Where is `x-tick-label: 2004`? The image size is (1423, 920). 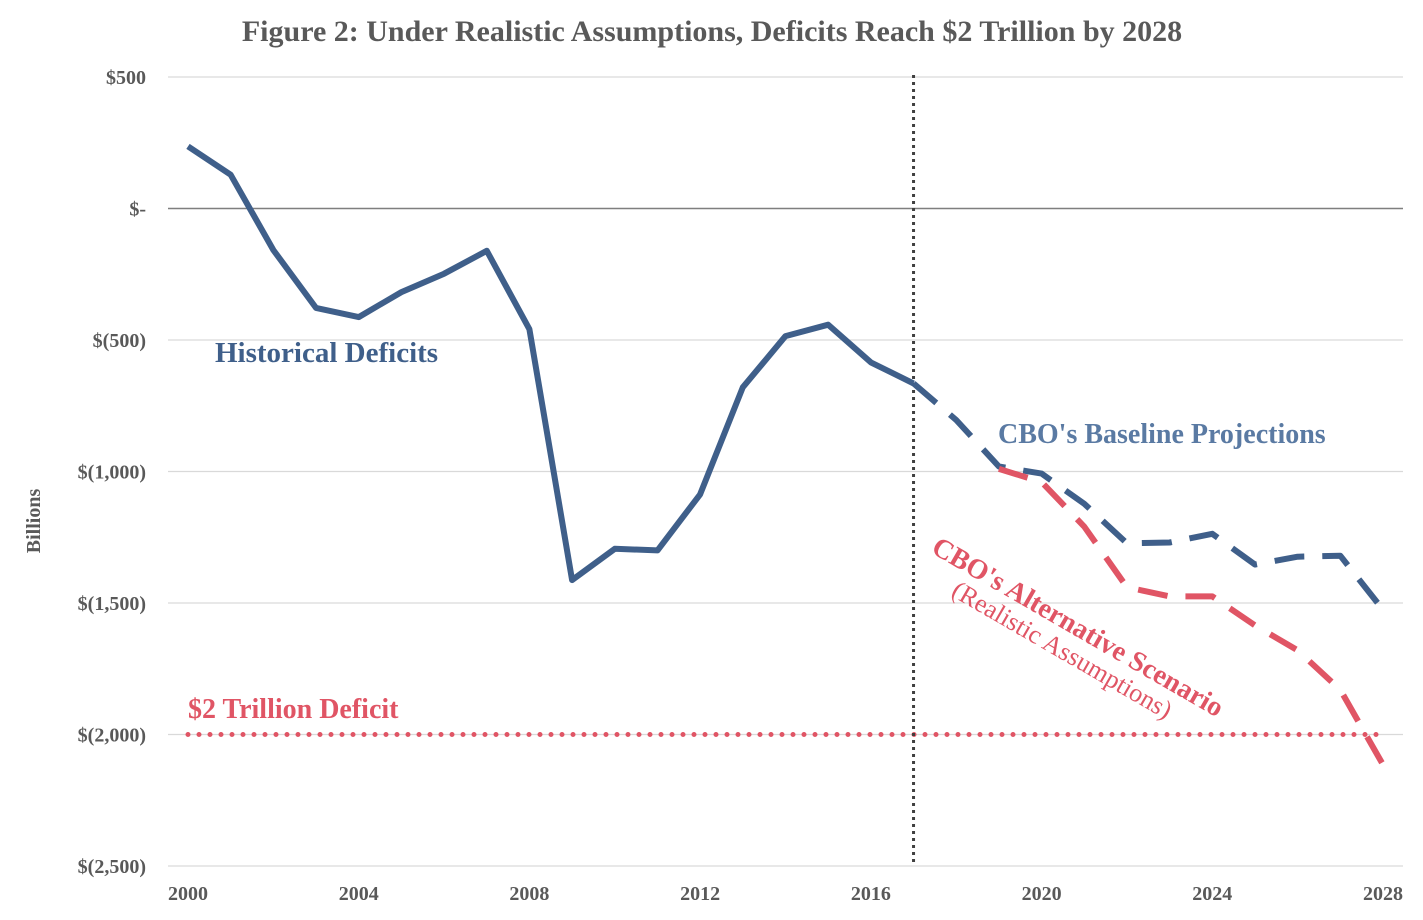
x-tick-label: 2004 is located at coordinates (359, 894).